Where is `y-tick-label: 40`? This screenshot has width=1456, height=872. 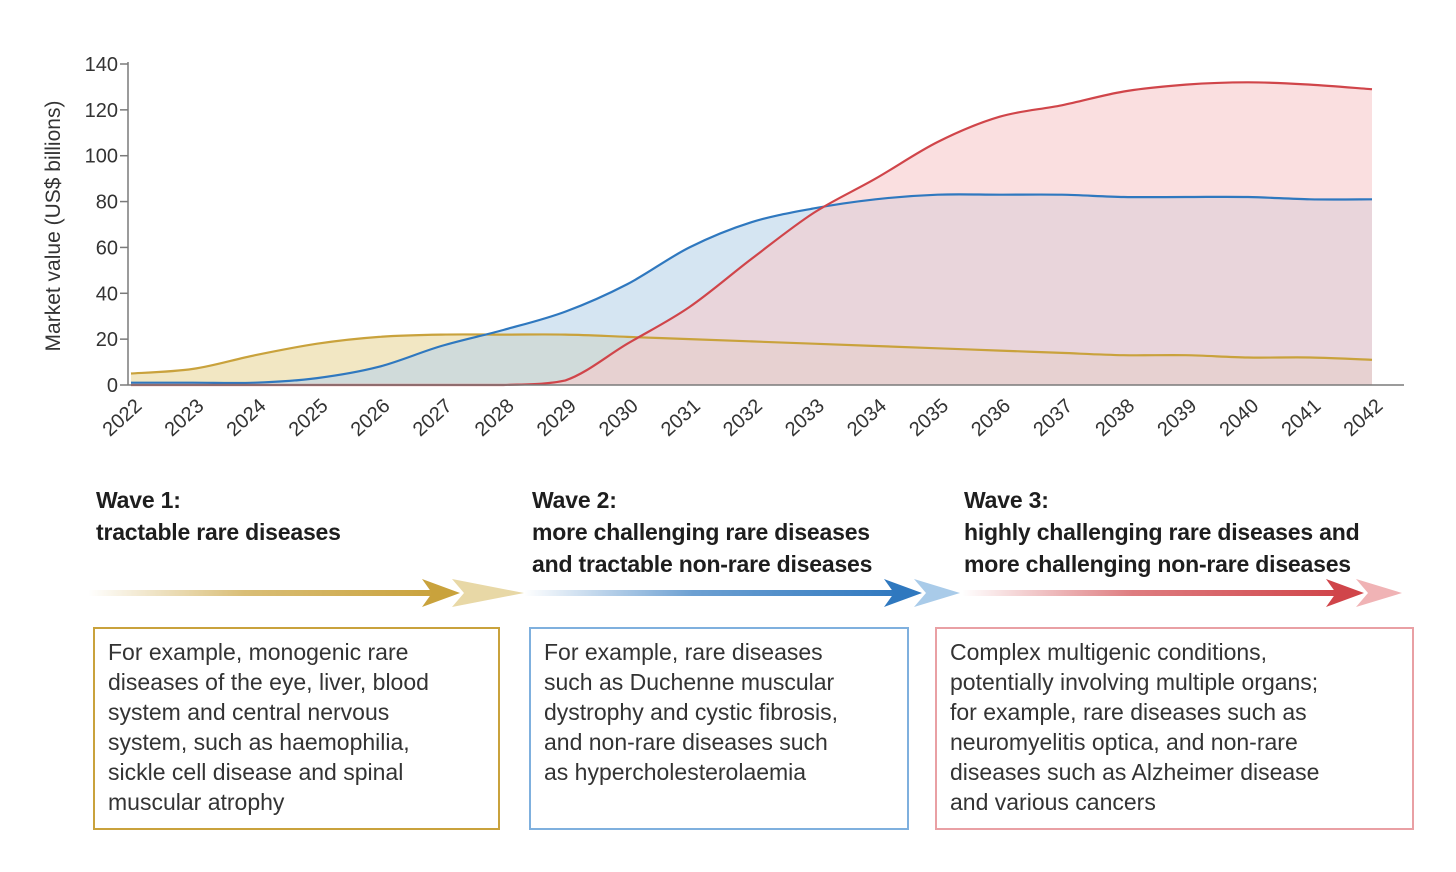 y-tick-label: 40 is located at coordinates (107, 294).